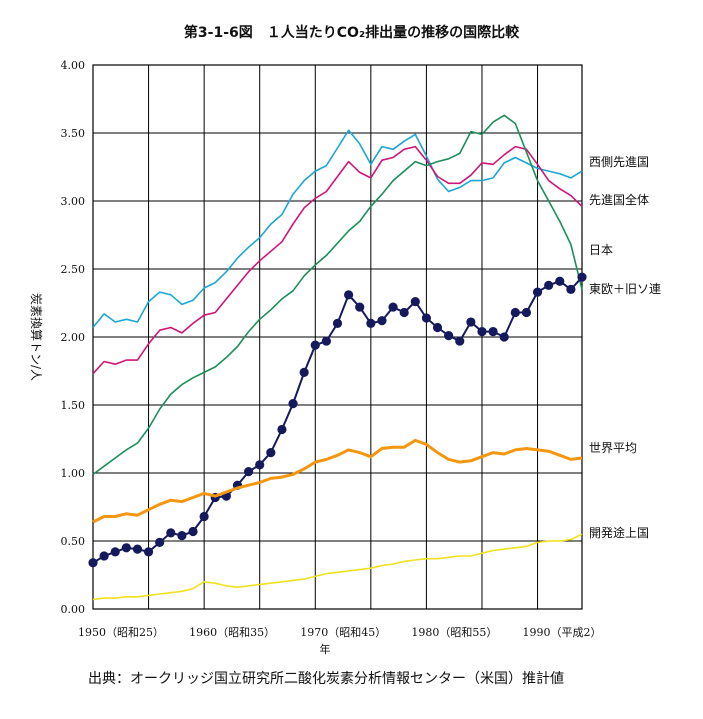 The width and height of the screenshot is (703, 719). What do you see at coordinates (562, 632) in the screenshot?
I see `x-tick-label: 1990（平成2）` at bounding box center [562, 632].